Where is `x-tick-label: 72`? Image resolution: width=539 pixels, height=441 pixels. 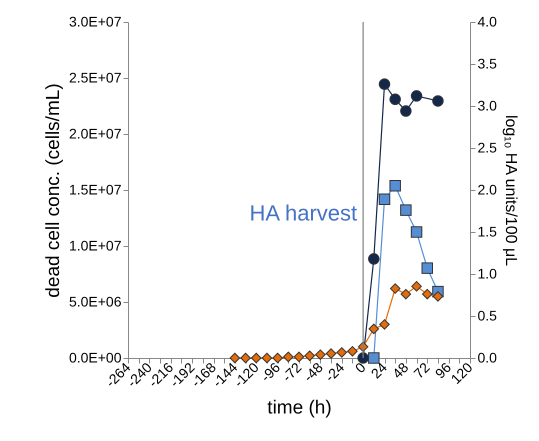 x-tick-label: 72 is located at coordinates (421, 370).